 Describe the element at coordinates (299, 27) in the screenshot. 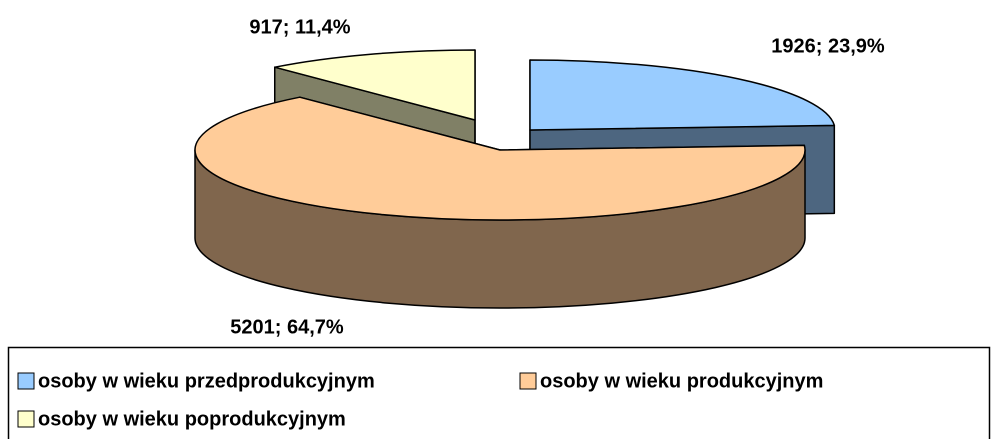

I see `data-label: 917; 11,4%` at that location.